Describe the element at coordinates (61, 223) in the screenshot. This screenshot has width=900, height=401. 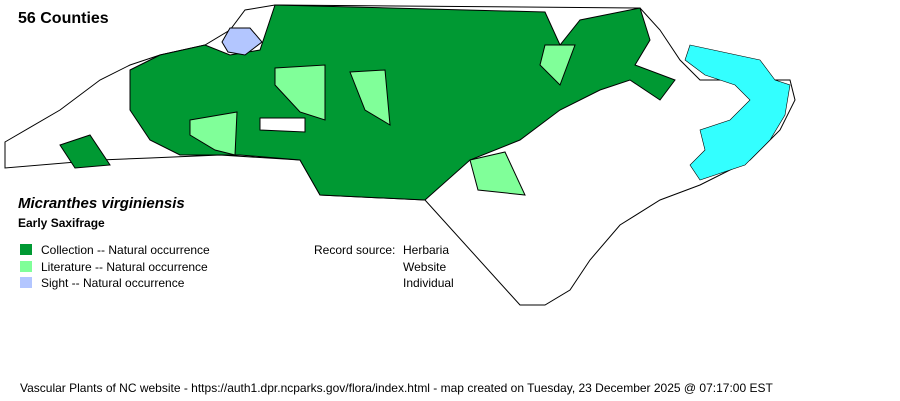
I see `common-name: Early Saxifrage` at that location.